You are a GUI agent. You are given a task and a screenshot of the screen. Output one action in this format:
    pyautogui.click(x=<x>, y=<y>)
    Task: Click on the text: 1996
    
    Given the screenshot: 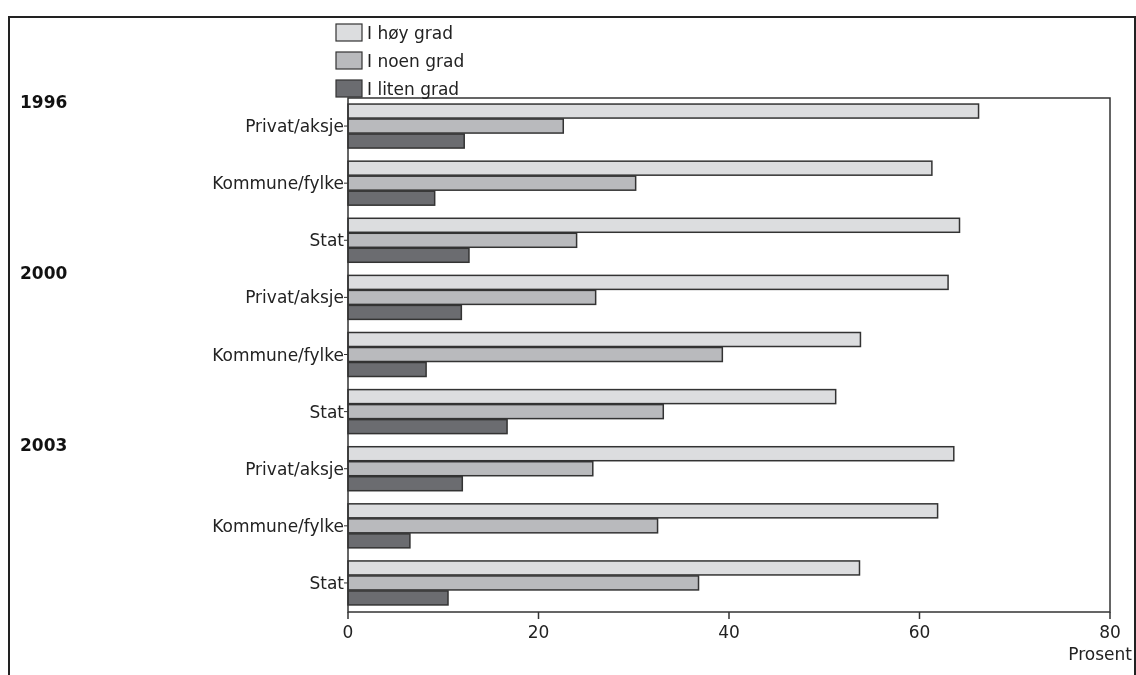 What is the action you would take?
    pyautogui.click(x=44, y=102)
    